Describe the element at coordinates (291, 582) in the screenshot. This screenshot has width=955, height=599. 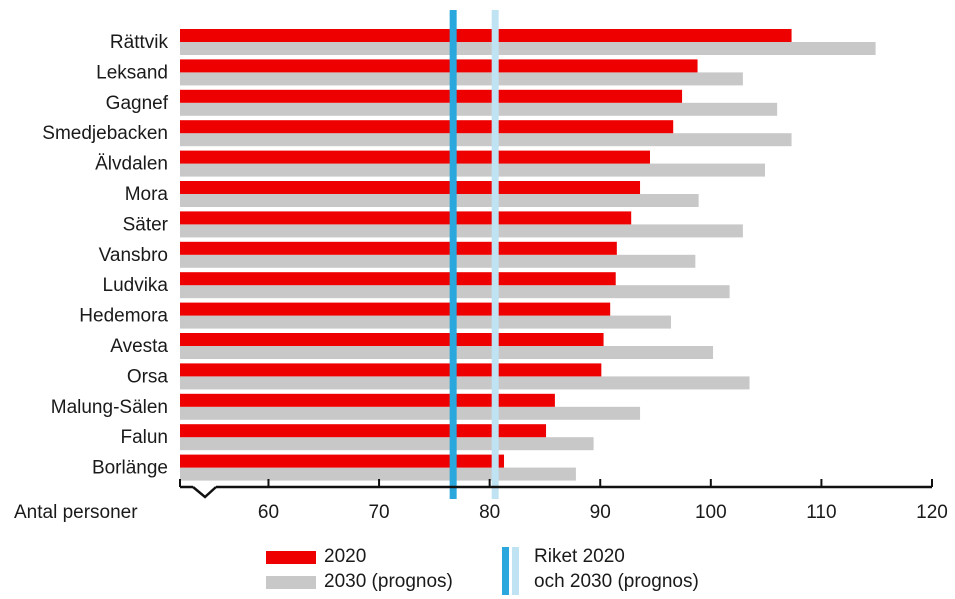
I see `legend-swatch-2030` at that location.